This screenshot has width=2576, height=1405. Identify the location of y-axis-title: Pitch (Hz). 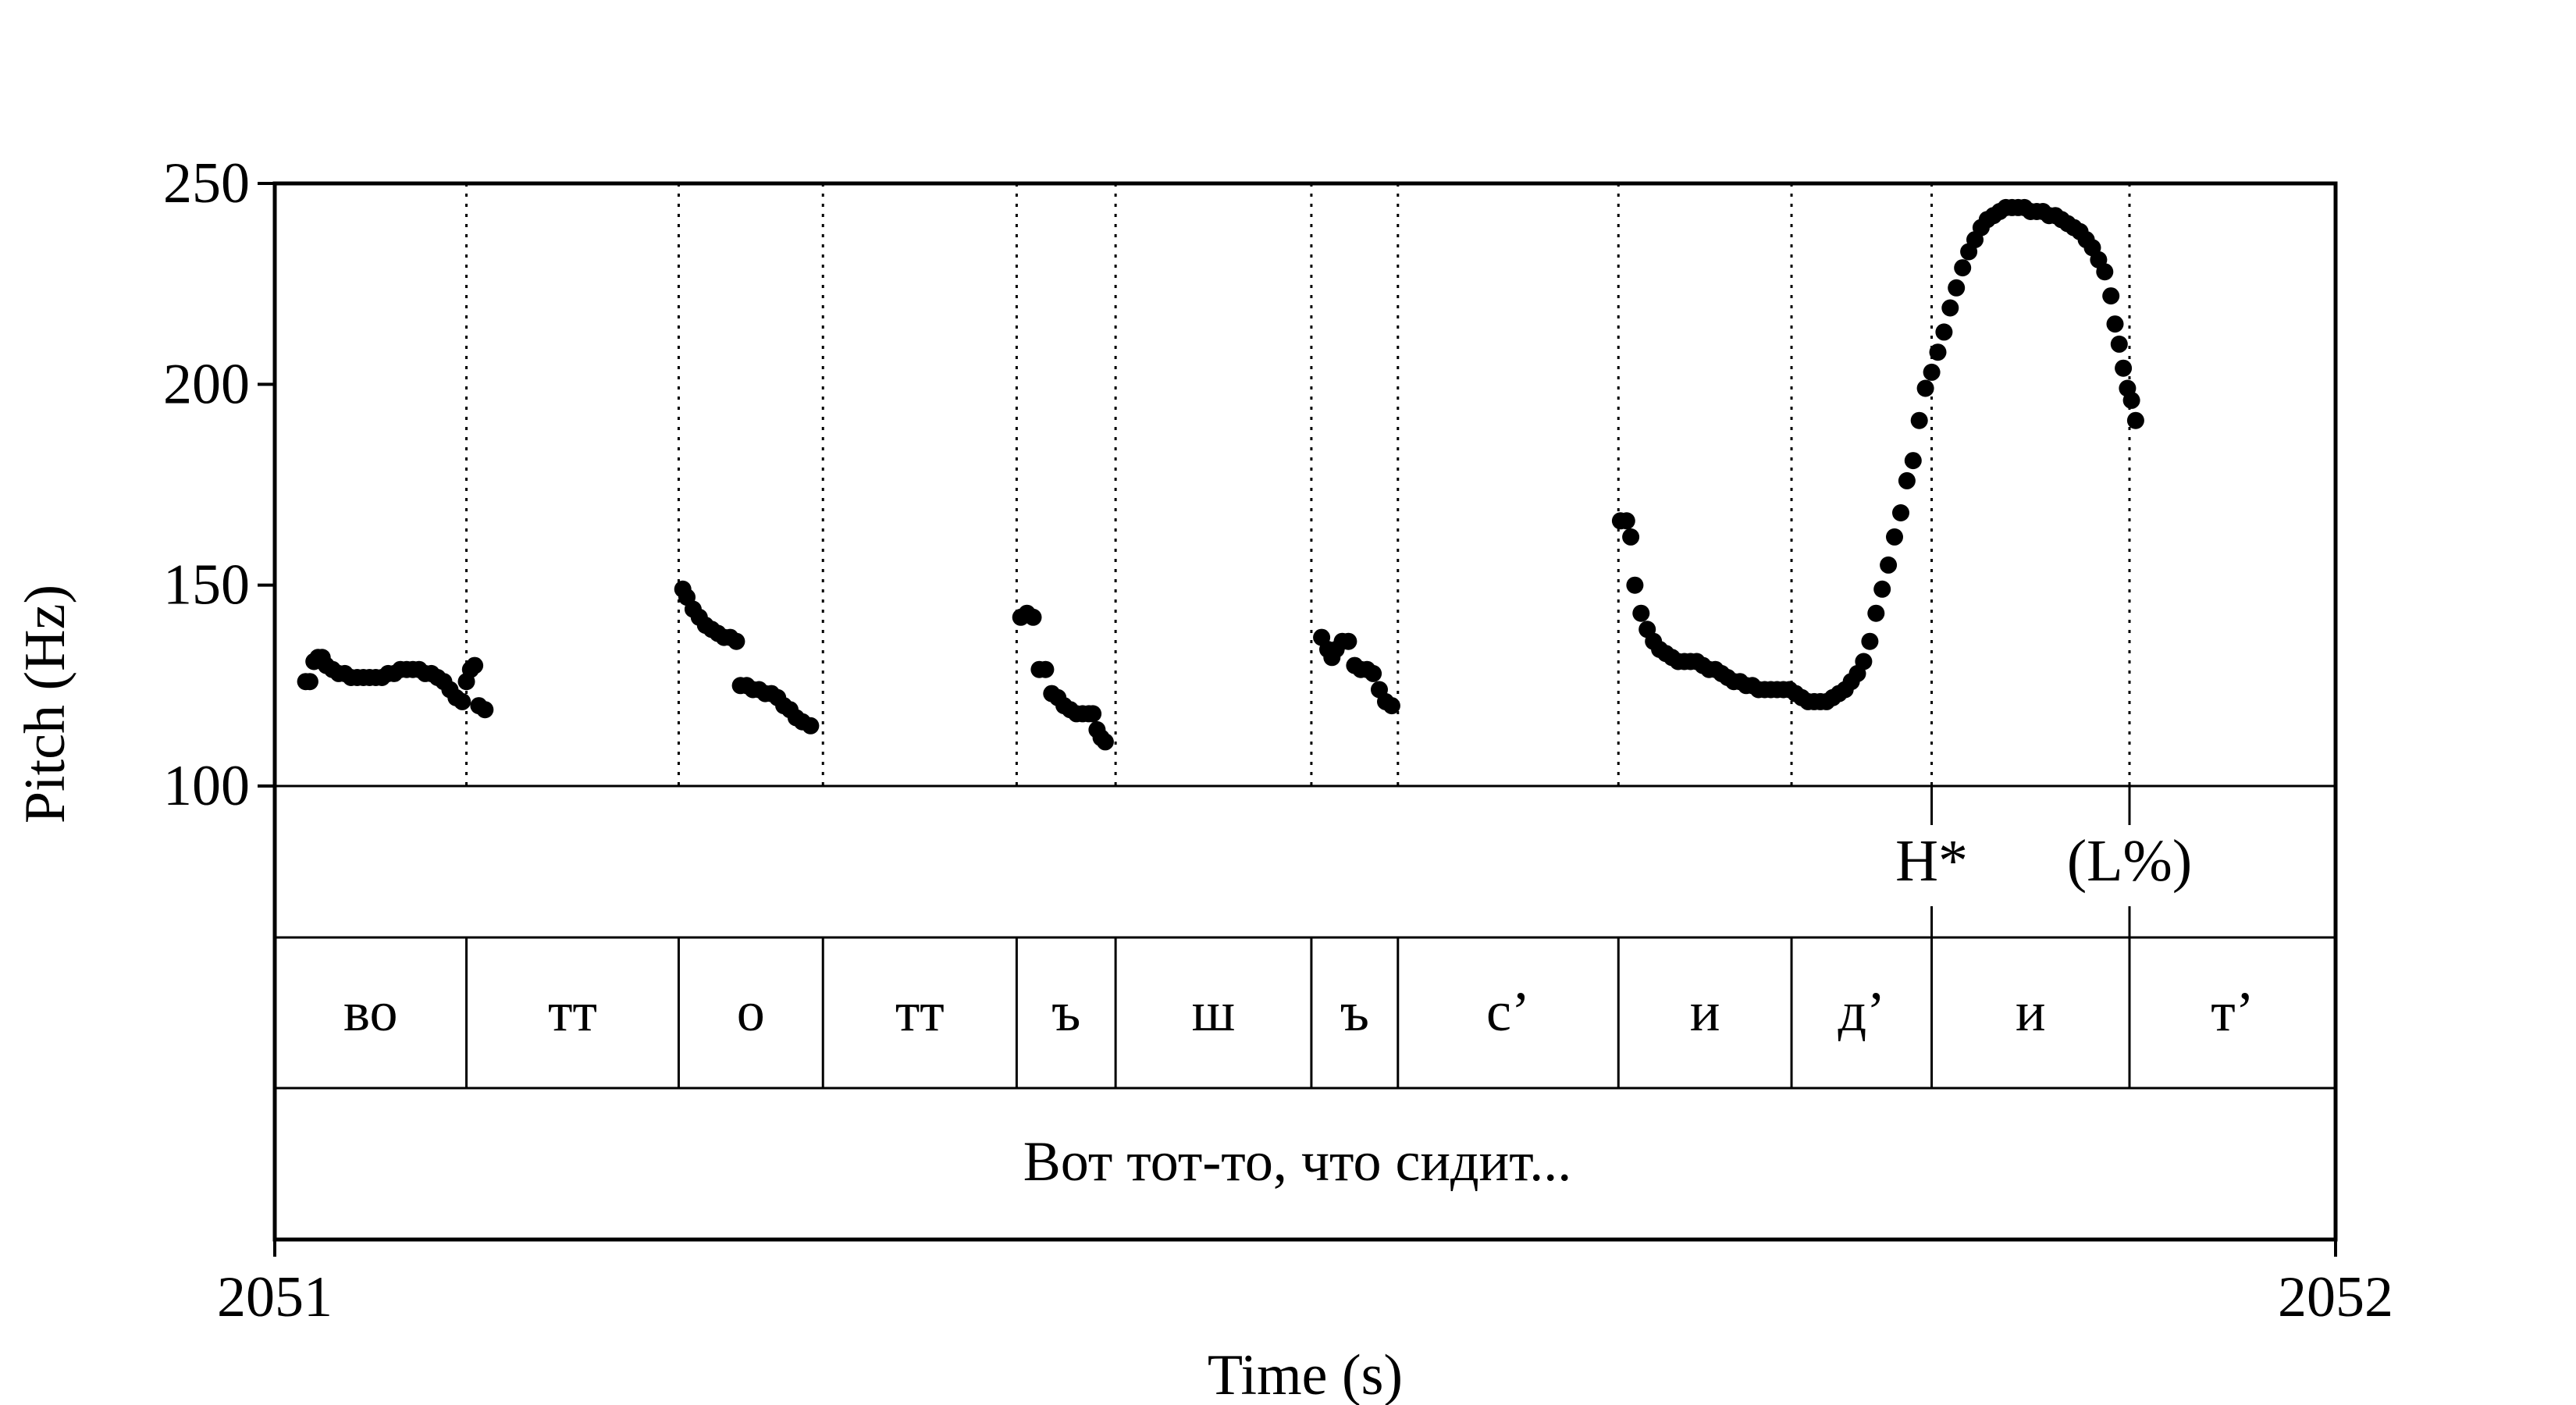
(45, 704).